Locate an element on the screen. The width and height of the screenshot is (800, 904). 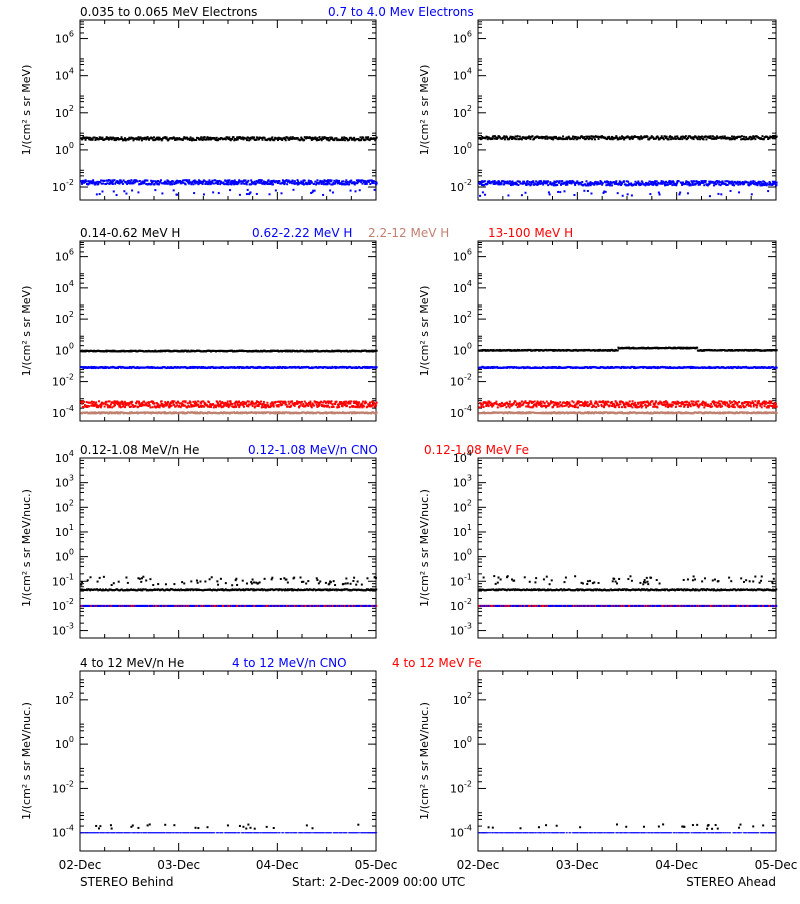
y-tick-label: 10⁻² is located at coordinates (63, 381).